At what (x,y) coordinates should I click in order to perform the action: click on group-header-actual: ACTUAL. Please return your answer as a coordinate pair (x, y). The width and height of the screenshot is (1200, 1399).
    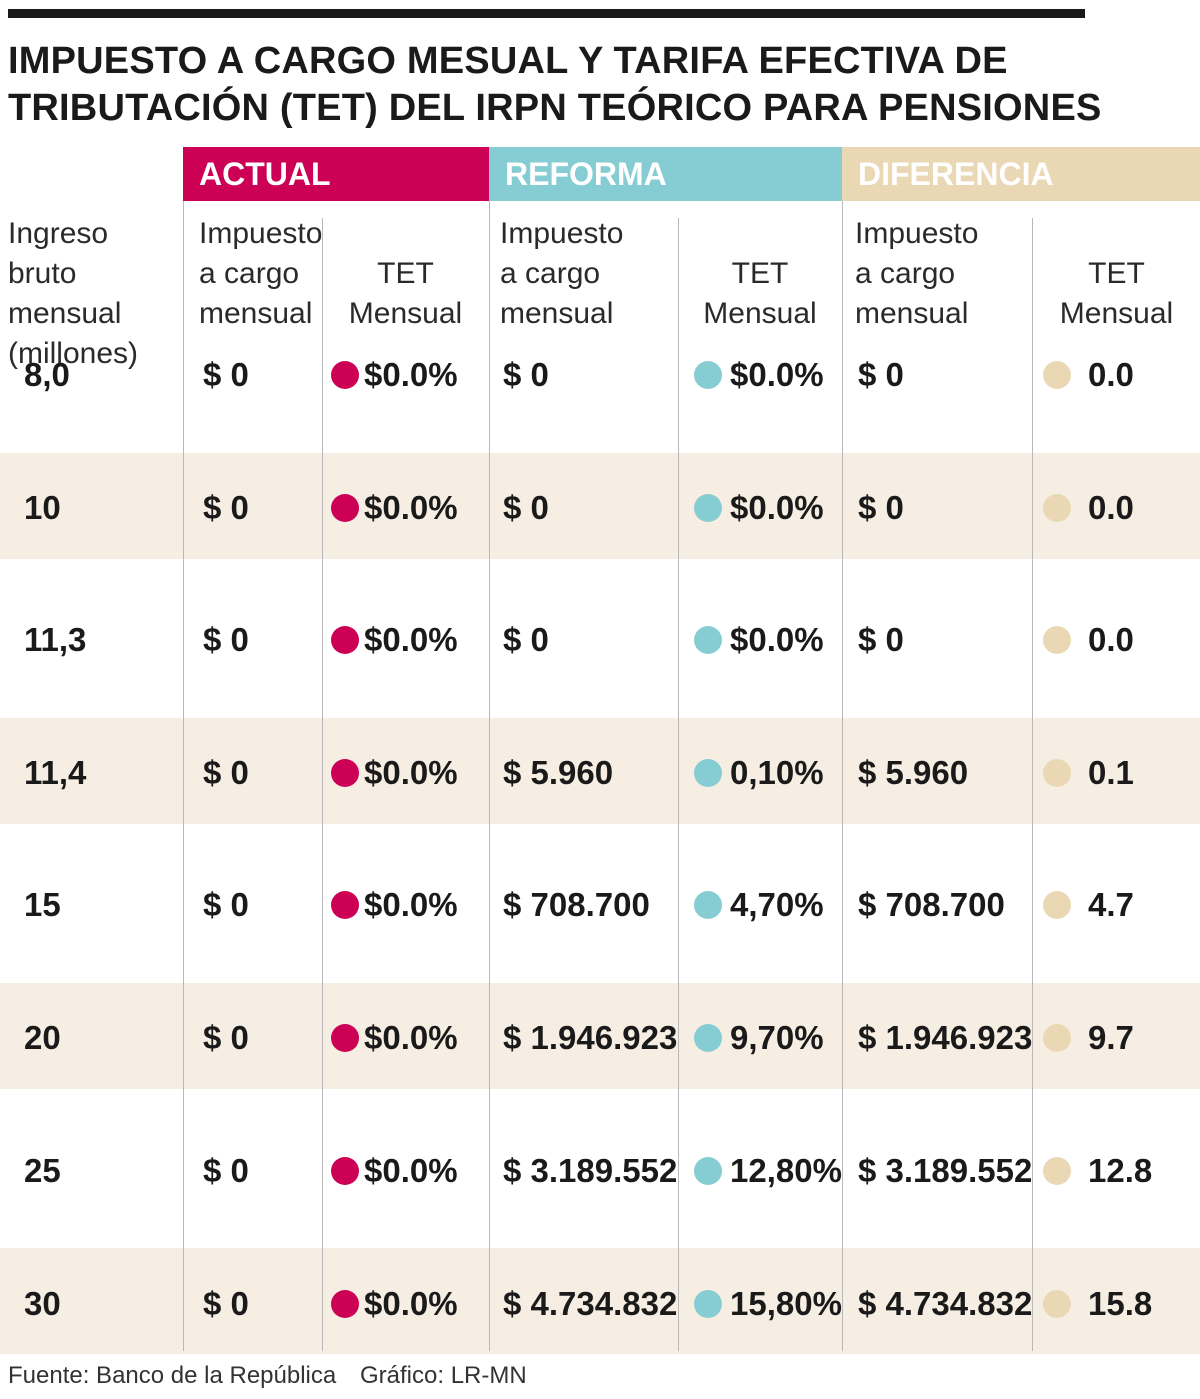
    Looking at the image, I should click on (336, 174).